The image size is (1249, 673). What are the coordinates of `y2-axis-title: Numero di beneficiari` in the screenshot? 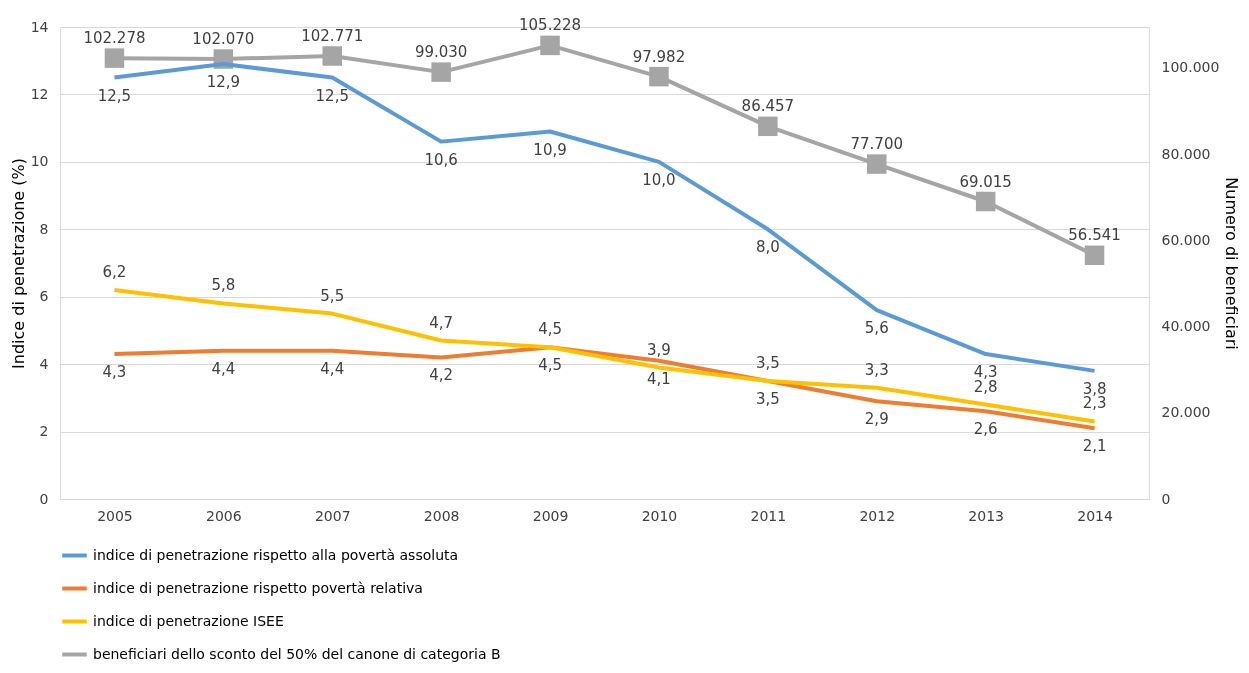 It's located at (1232, 263).